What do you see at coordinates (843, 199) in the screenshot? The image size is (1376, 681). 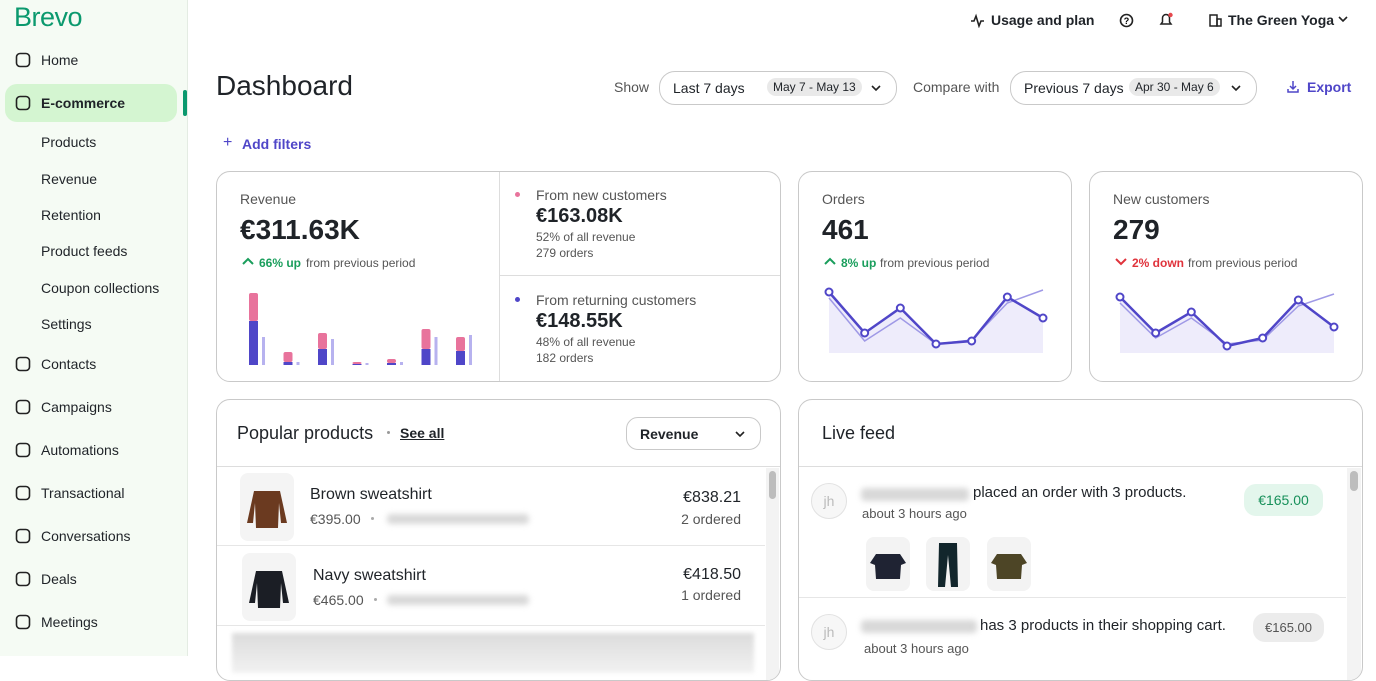 I see `card-label: Orders` at bounding box center [843, 199].